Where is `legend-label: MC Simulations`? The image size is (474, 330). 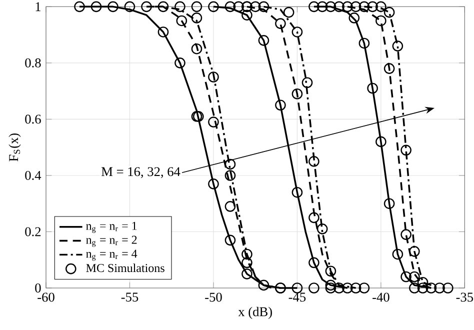 legend-label: MC Simulations is located at coordinates (125, 268).